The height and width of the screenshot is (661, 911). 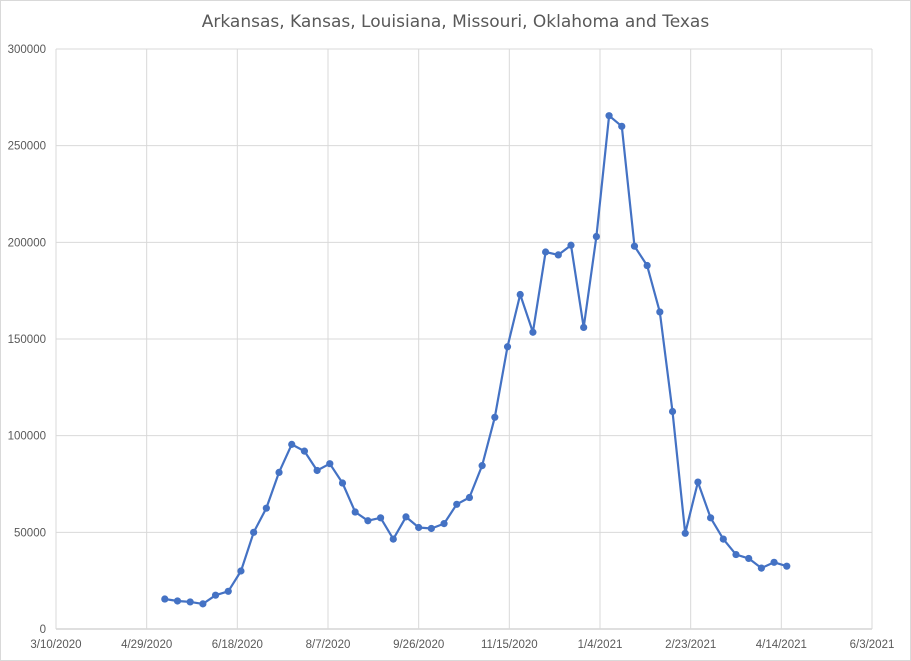 I want to click on y-tick-label: 300000, so click(x=27, y=50).